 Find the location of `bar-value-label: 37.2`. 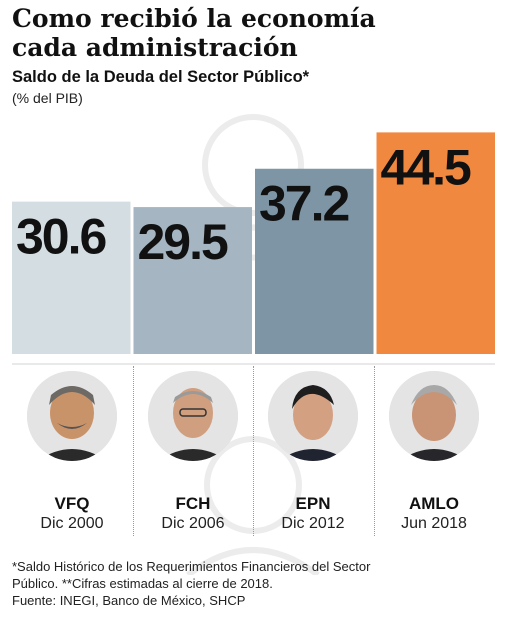

bar-value-label: 37.2 is located at coordinates (304, 204).